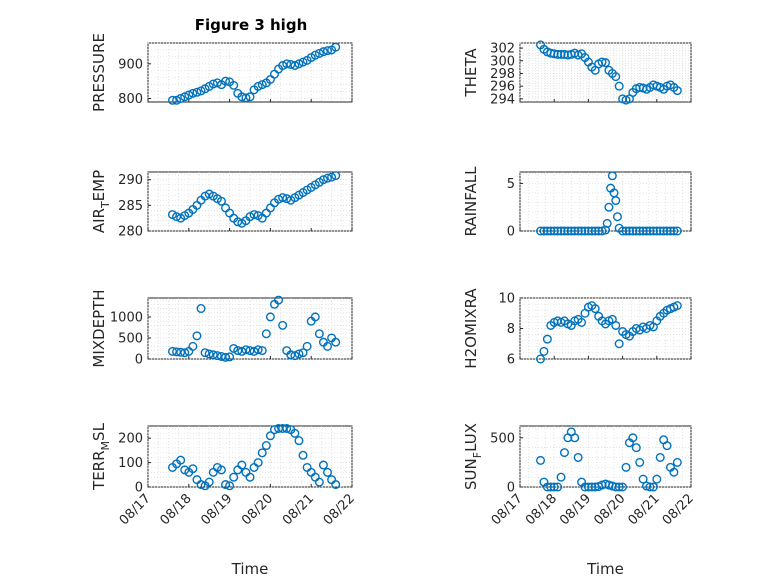 Image resolution: width=778 pixels, height=583 pixels. Describe the element at coordinates (471, 73) in the screenshot. I see `y-axis-label: THETA` at that location.